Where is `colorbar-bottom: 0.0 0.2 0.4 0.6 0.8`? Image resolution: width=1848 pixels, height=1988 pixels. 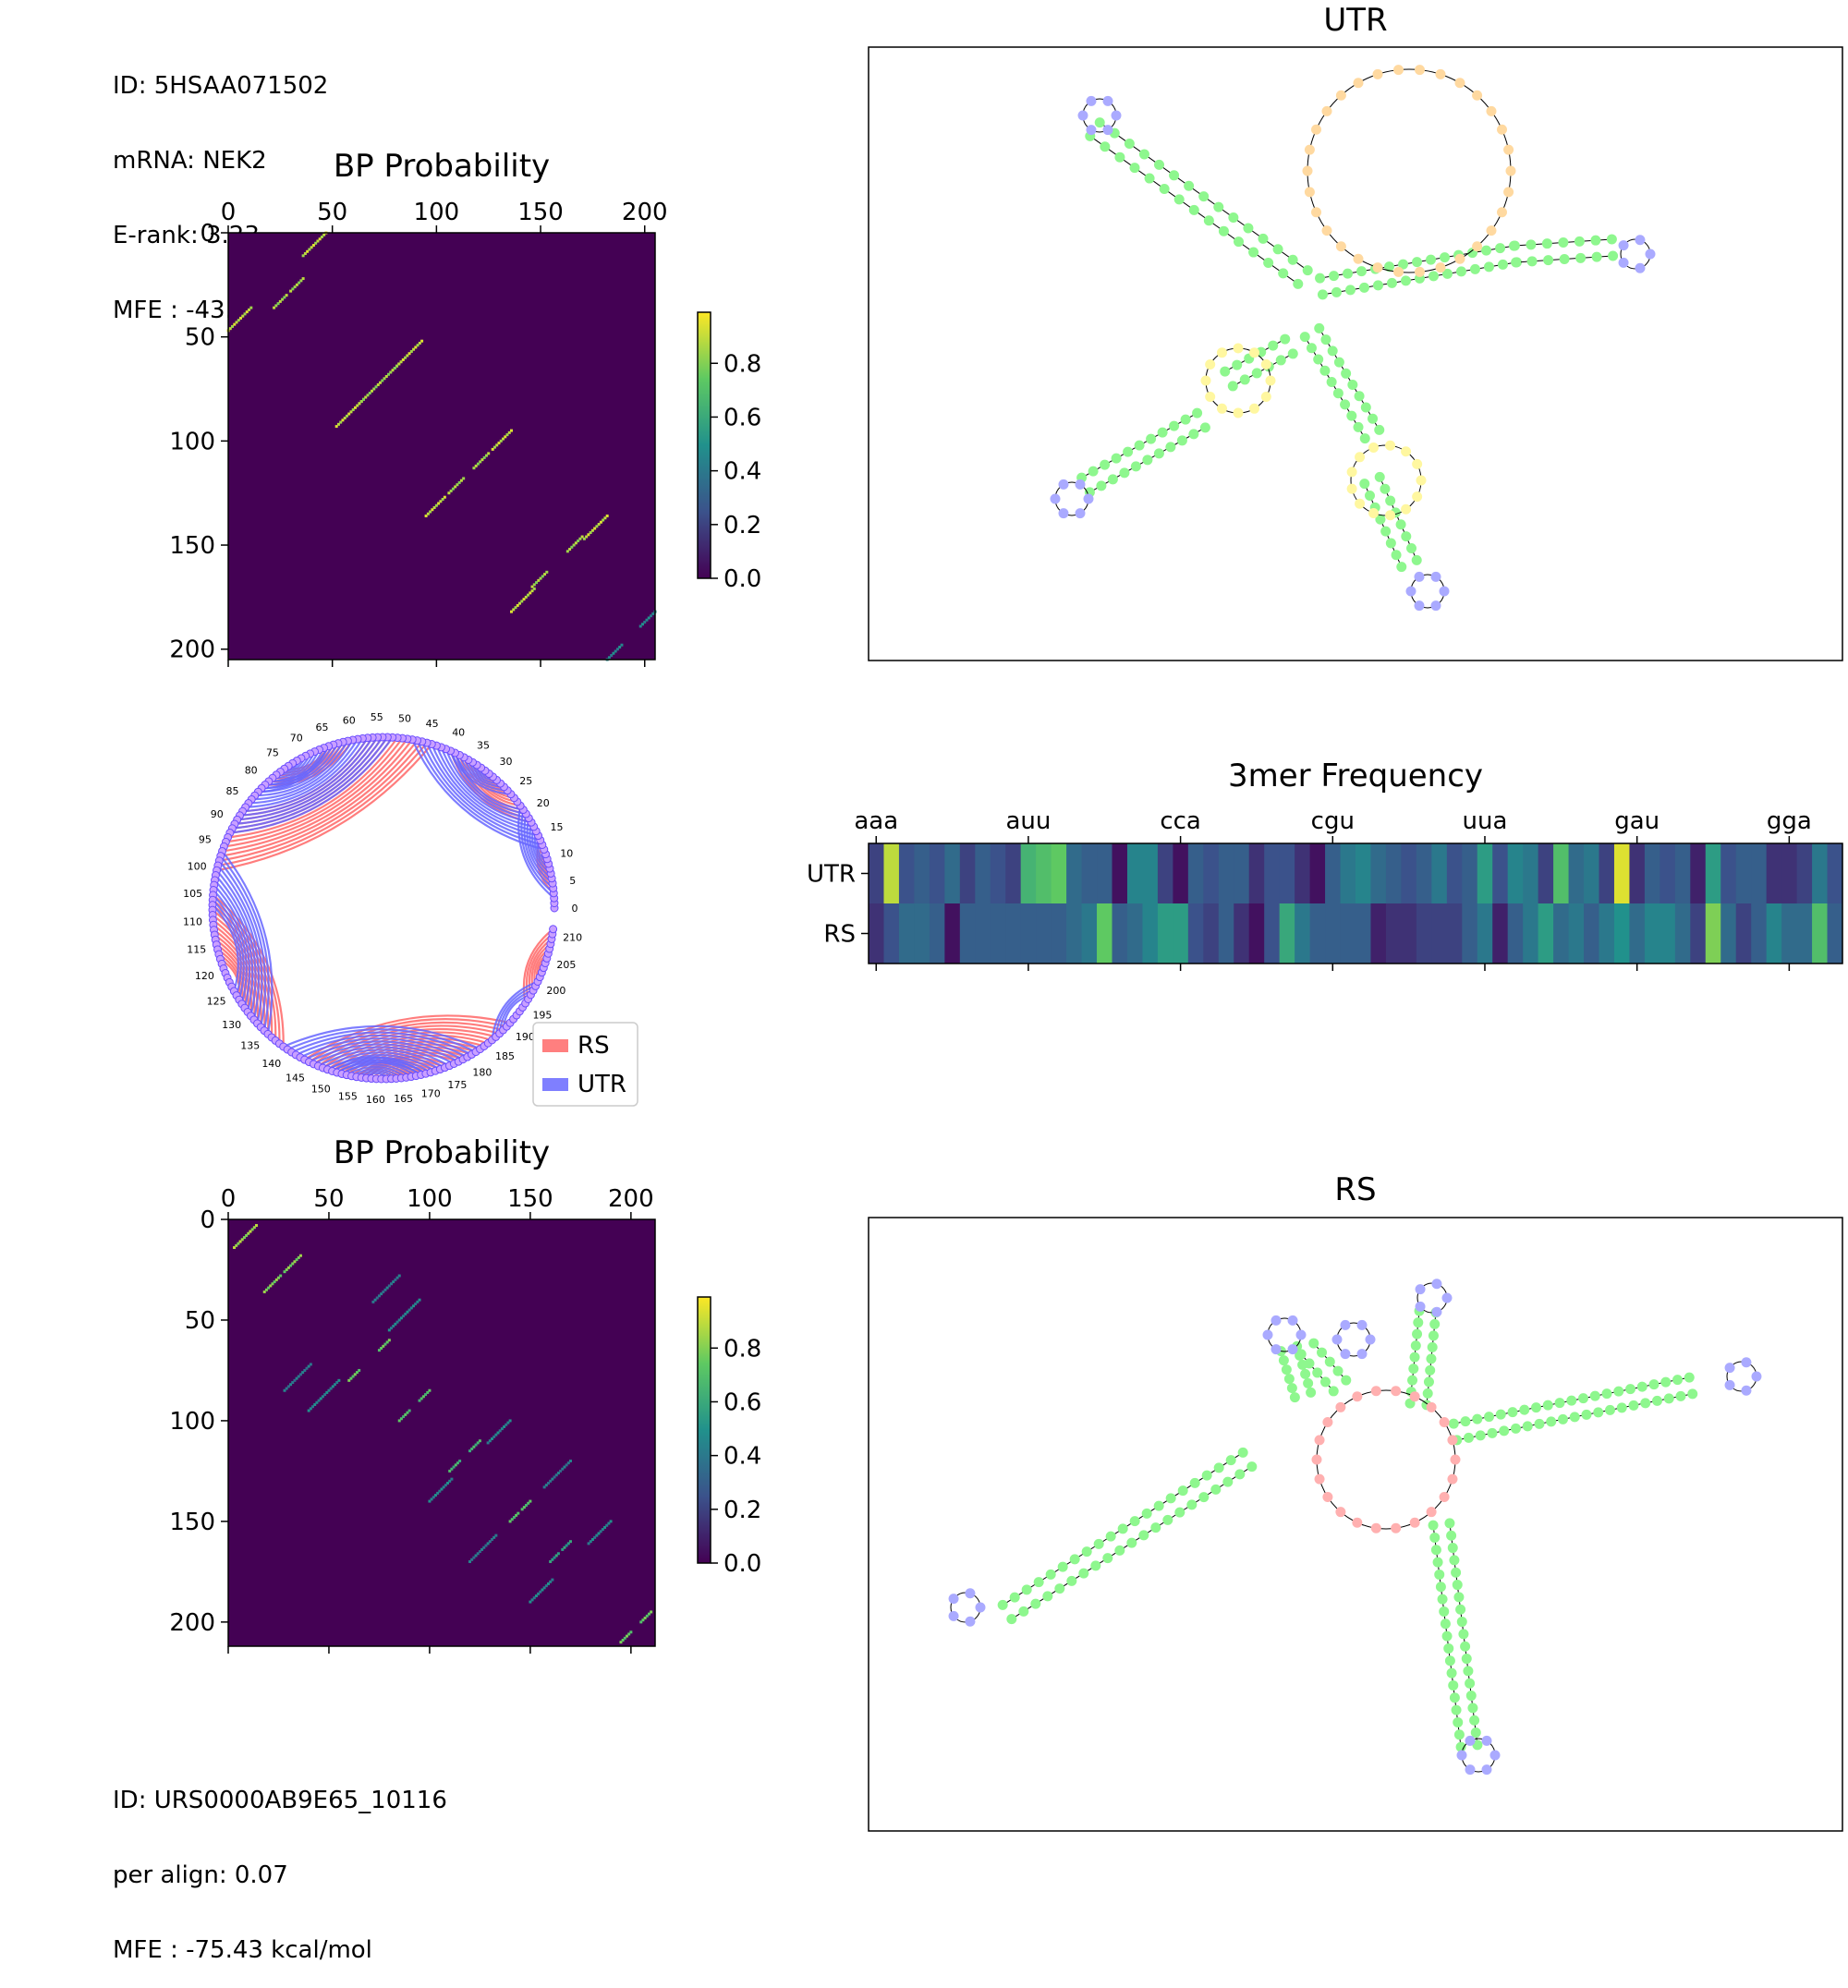
colorbar-bottom: 0.0 0.2 0.4 0.6 0.8 is located at coordinates (729, 1437).